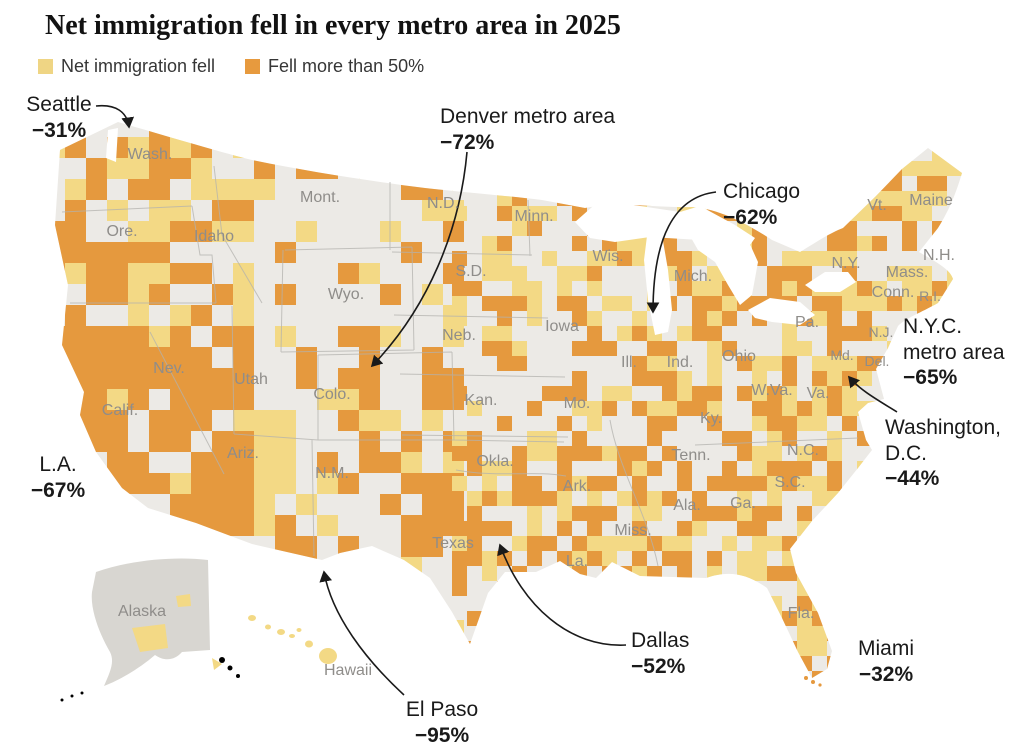 This screenshot has height=750, width=1024. Describe the element at coordinates (943, 440) in the screenshot. I see `annotation-place: Washington, D.C.` at that location.